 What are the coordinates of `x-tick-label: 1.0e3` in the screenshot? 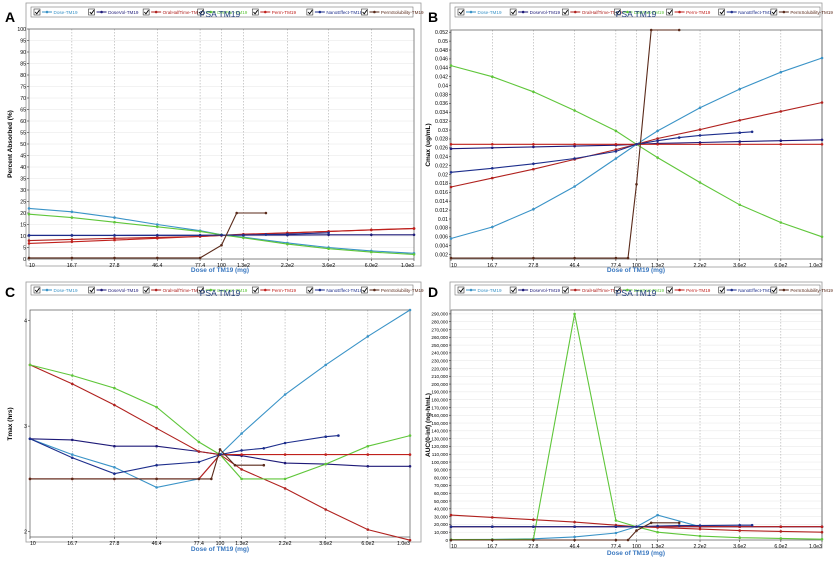 It's located at (403, 544).